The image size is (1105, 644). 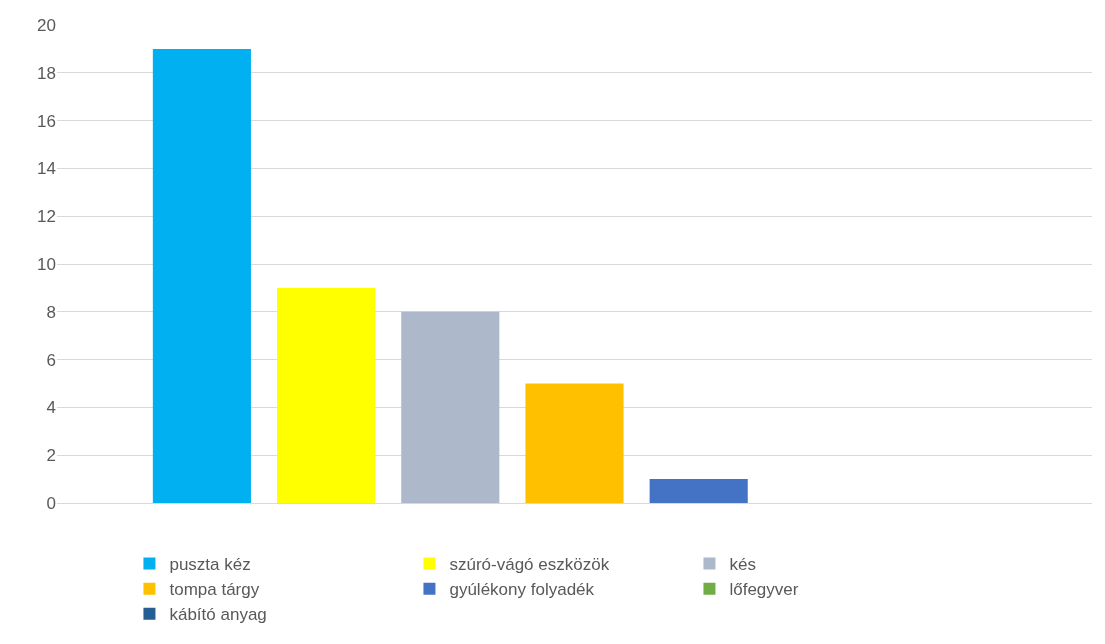 What do you see at coordinates (51, 360) in the screenshot?
I see `y-tick-label: 6` at bounding box center [51, 360].